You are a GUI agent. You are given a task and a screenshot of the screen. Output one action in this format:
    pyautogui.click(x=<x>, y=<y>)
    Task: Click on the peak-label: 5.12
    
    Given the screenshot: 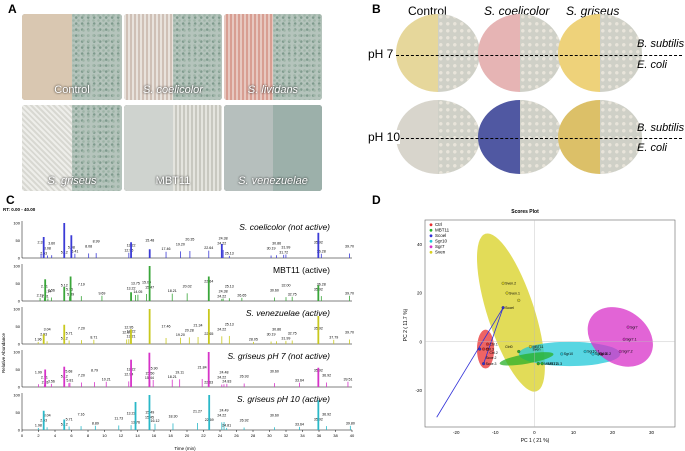 What is the action you would take?
    pyautogui.click(x=64, y=286)
    